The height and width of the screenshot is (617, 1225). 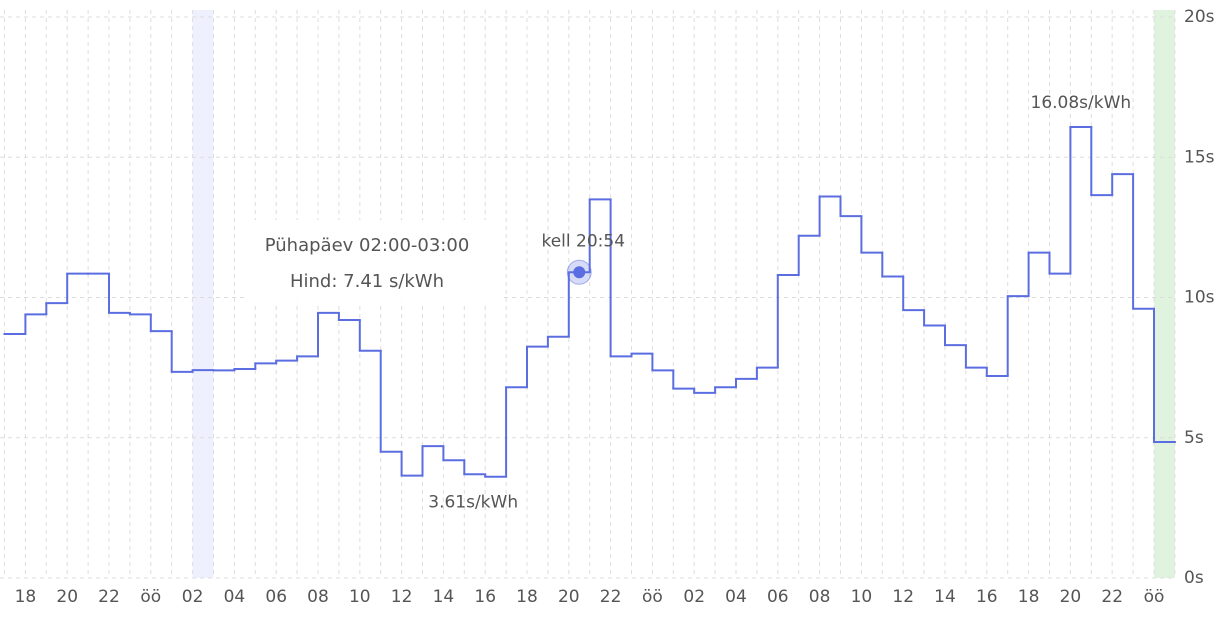 What do you see at coordinates (473, 503) in the screenshot?
I see `min-label: 3.61s/kWh` at bounding box center [473, 503].